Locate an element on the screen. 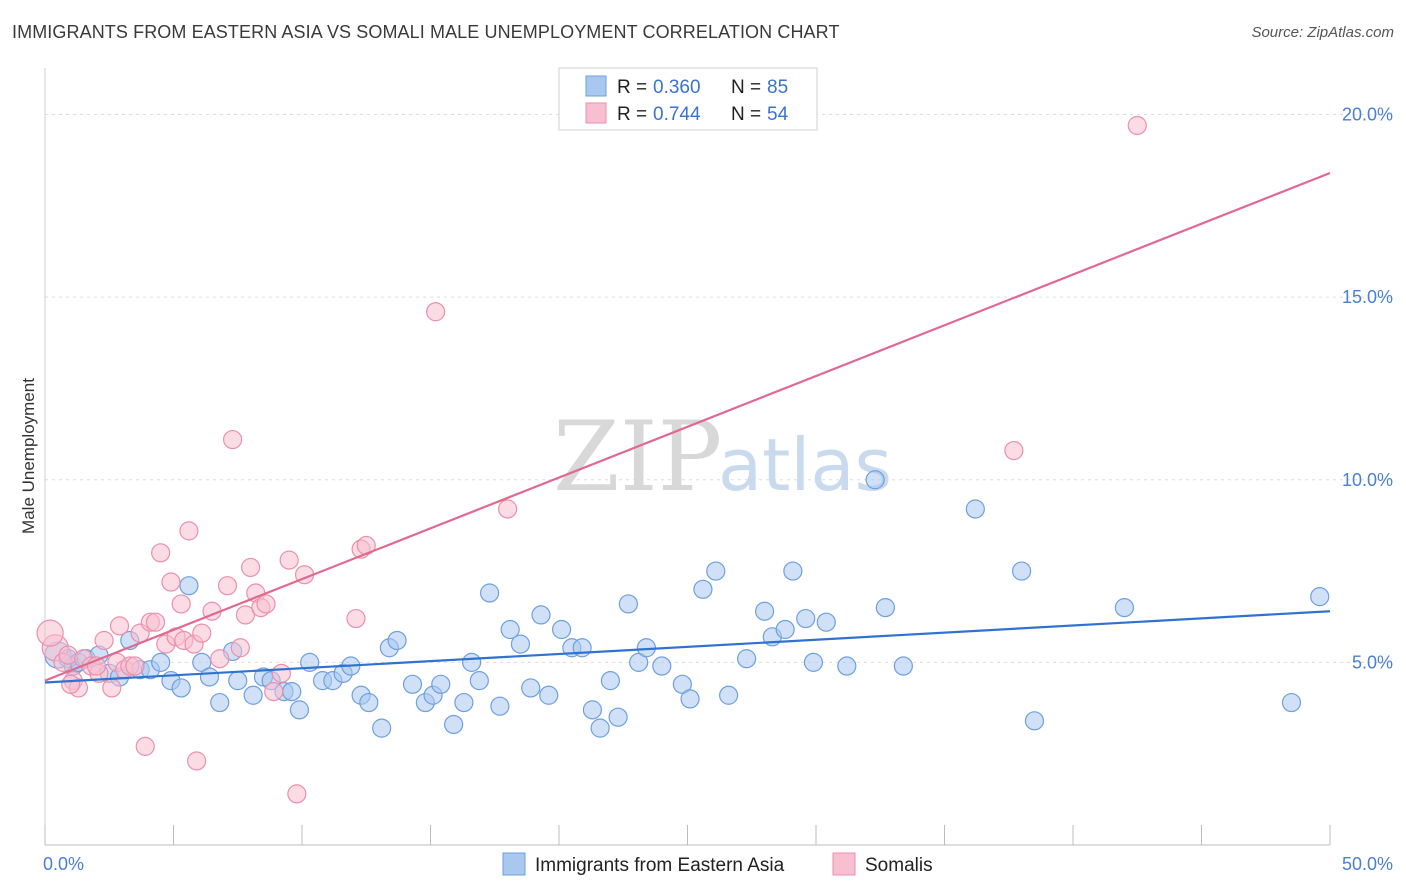 This screenshot has width=1406, height=892. legend-n-label-1: N = is located at coordinates (746, 114).